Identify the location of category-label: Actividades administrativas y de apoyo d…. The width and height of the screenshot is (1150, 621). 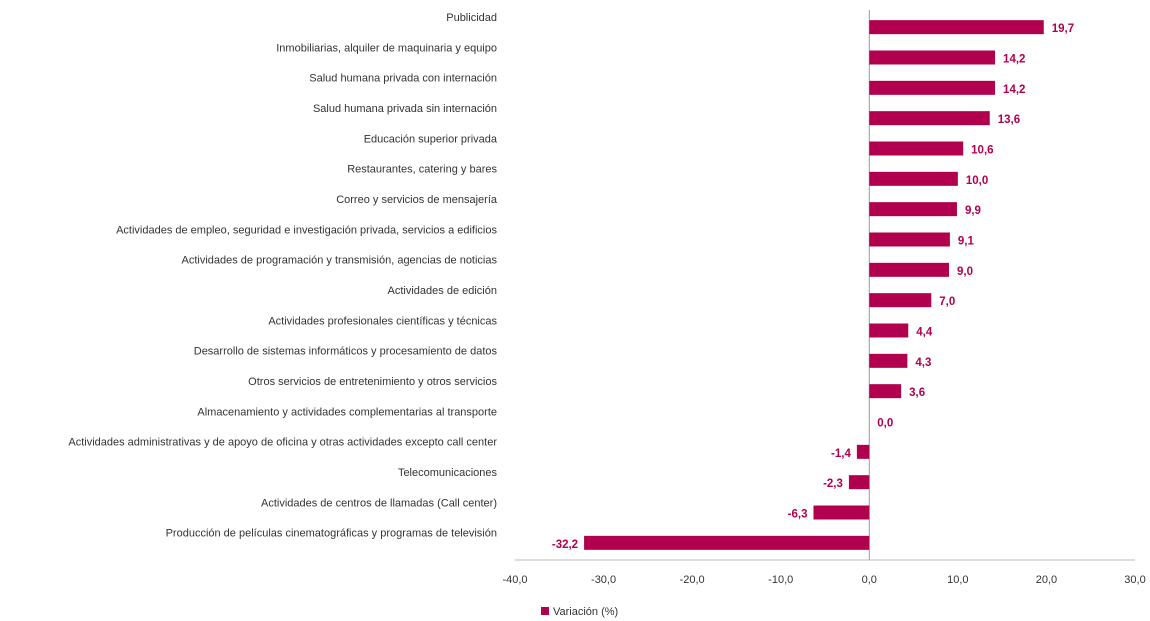
(282, 443).